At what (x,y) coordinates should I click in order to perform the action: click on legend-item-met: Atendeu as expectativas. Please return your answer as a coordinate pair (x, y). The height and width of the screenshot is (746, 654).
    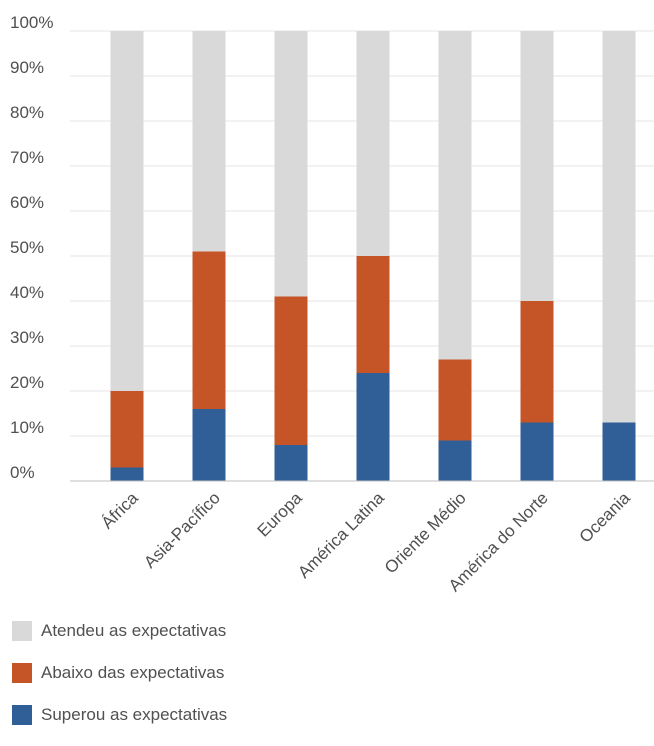
    Looking at the image, I should click on (327, 631).